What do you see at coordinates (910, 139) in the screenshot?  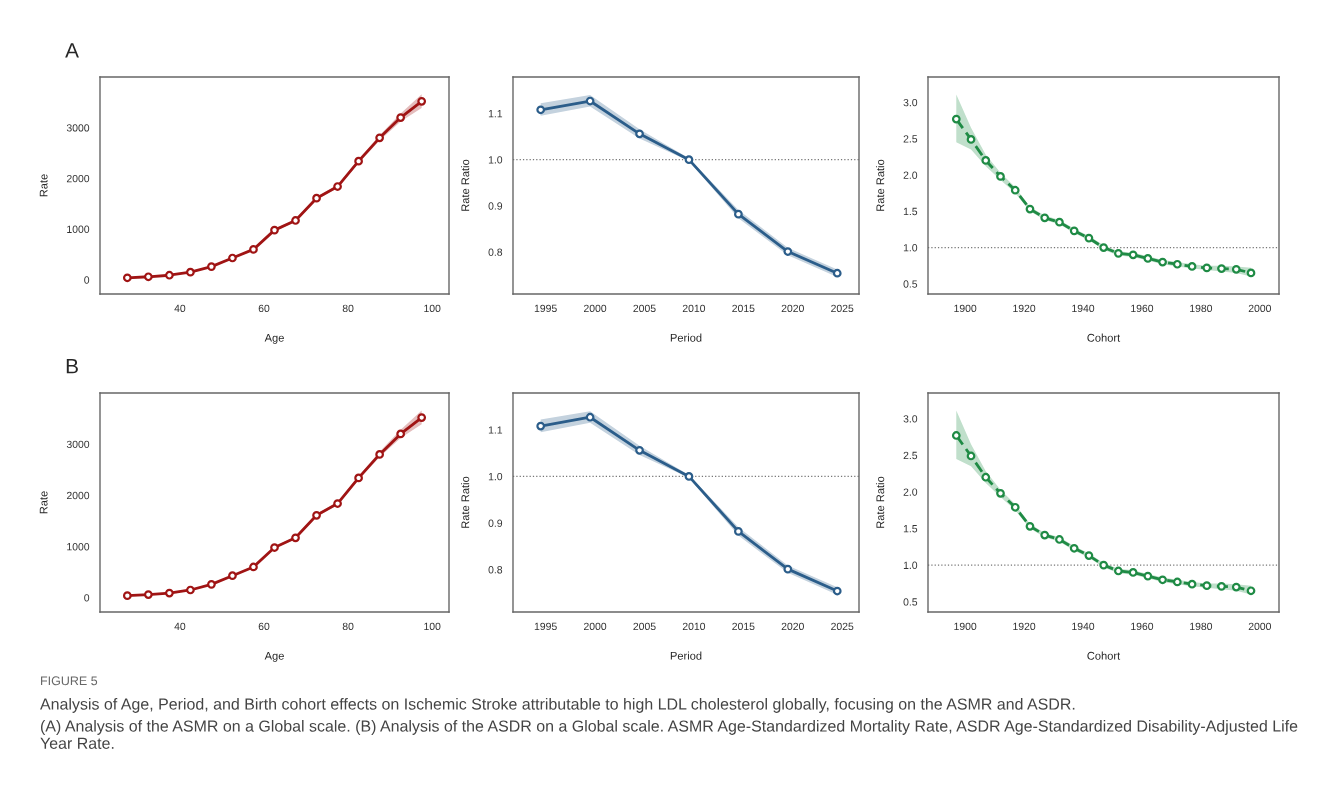 I see `y-tick-label: 2.5` at bounding box center [910, 139].